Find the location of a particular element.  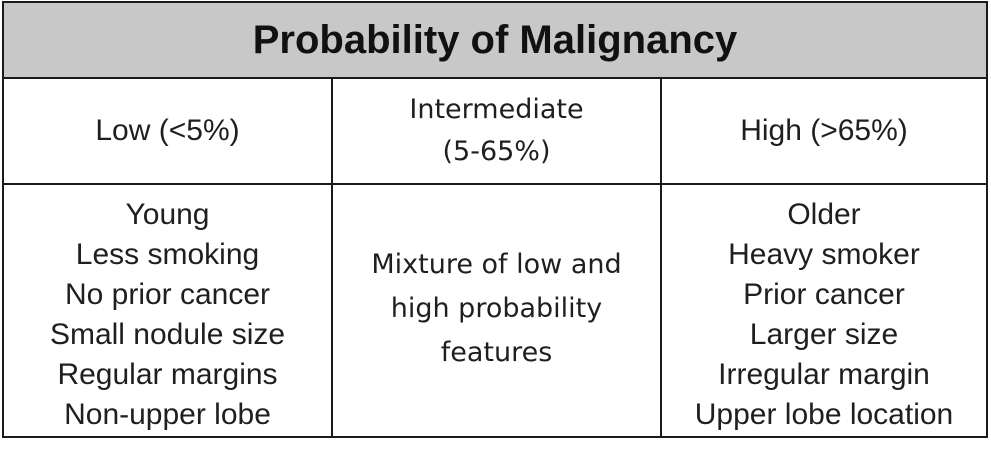

header-cell-intermediate: Intermediate (5-65%) is located at coordinates (497, 131).